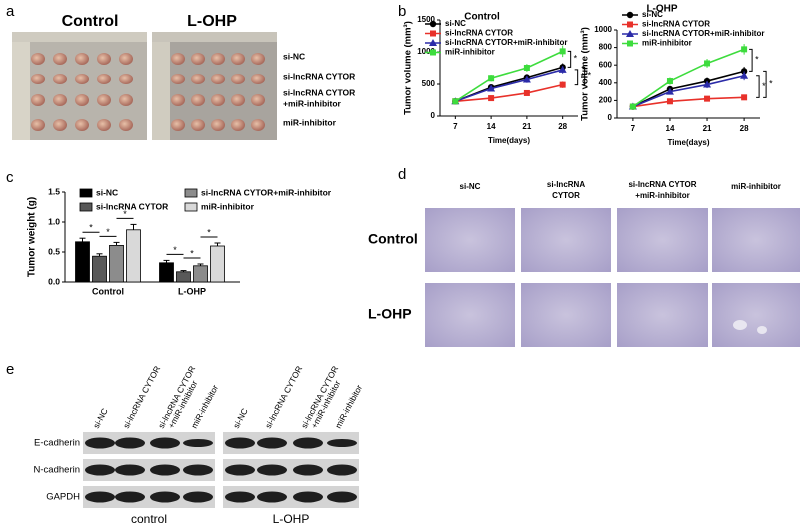 Image resolution: width=800 pixels, height=529 pixels. Describe the element at coordinates (149, 519) in the screenshot. I see `group-label: control` at that location.